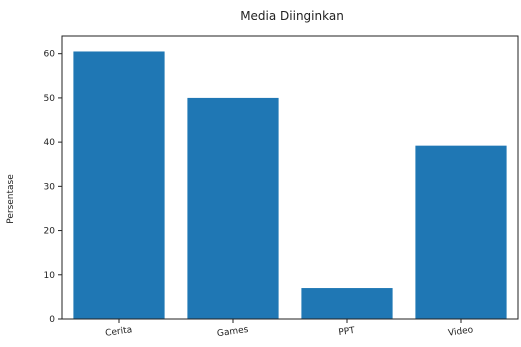 This screenshot has height=347, width=521. Describe the element at coordinates (50, 143) in the screenshot. I see `y-tick-label: 40` at that location.